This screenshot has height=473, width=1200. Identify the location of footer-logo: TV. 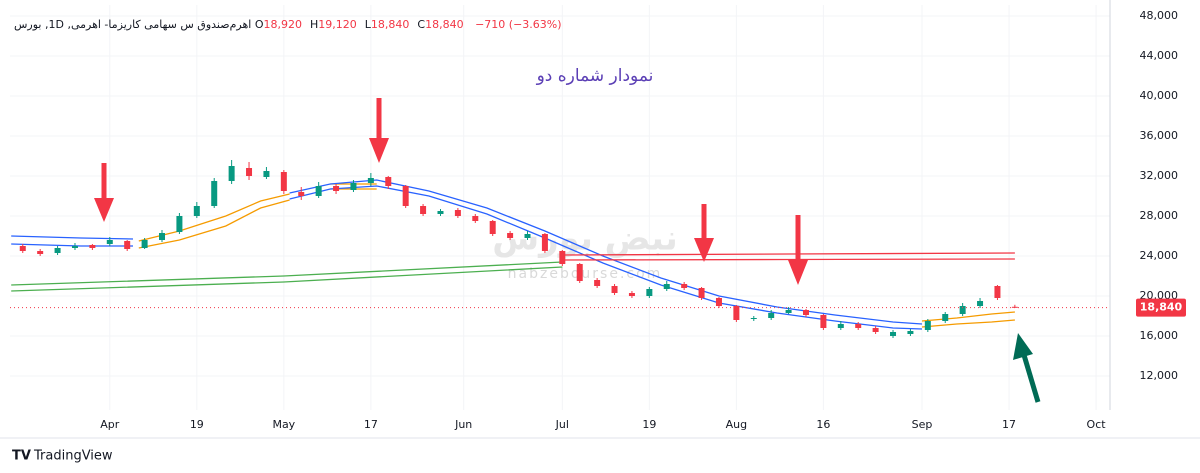
(21, 456).